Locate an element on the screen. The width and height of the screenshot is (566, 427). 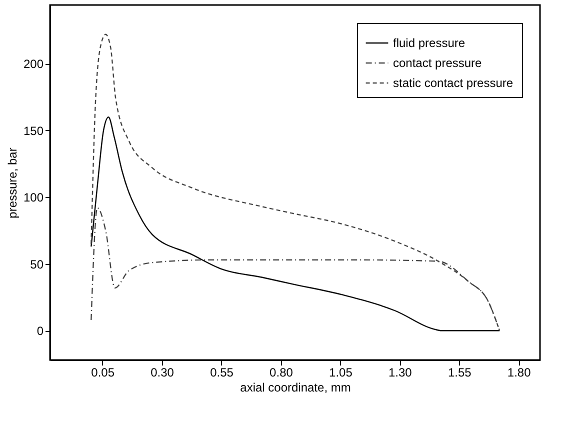
y-tick-label: 150 is located at coordinates (33, 131).